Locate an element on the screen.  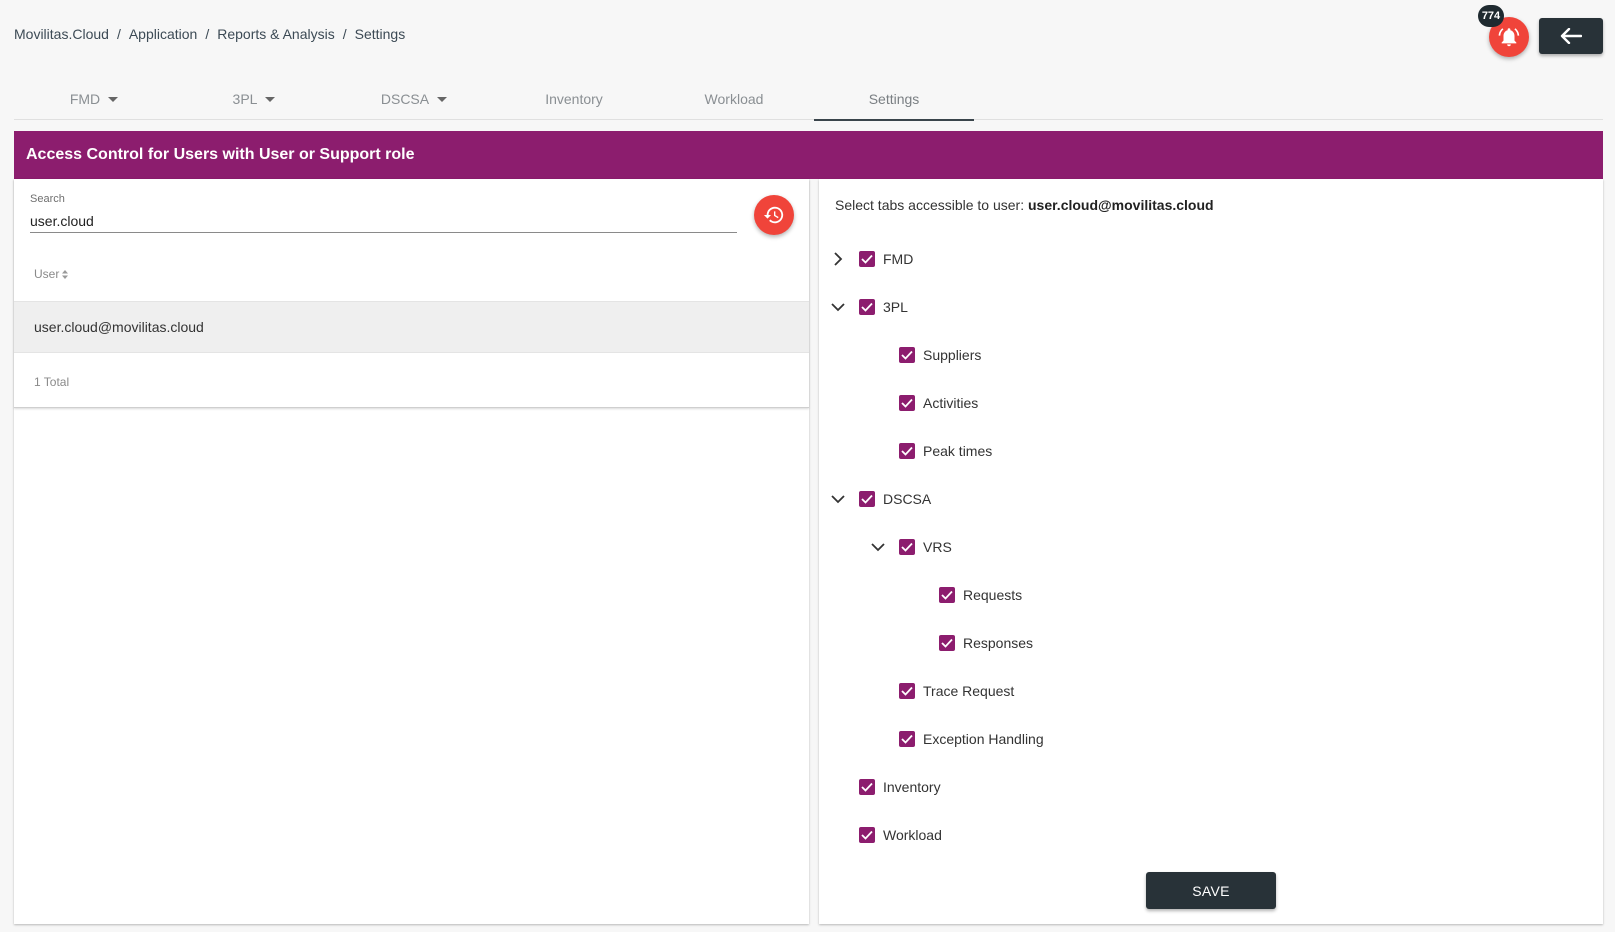
tab-inventory: Inventory is located at coordinates (574, 99).